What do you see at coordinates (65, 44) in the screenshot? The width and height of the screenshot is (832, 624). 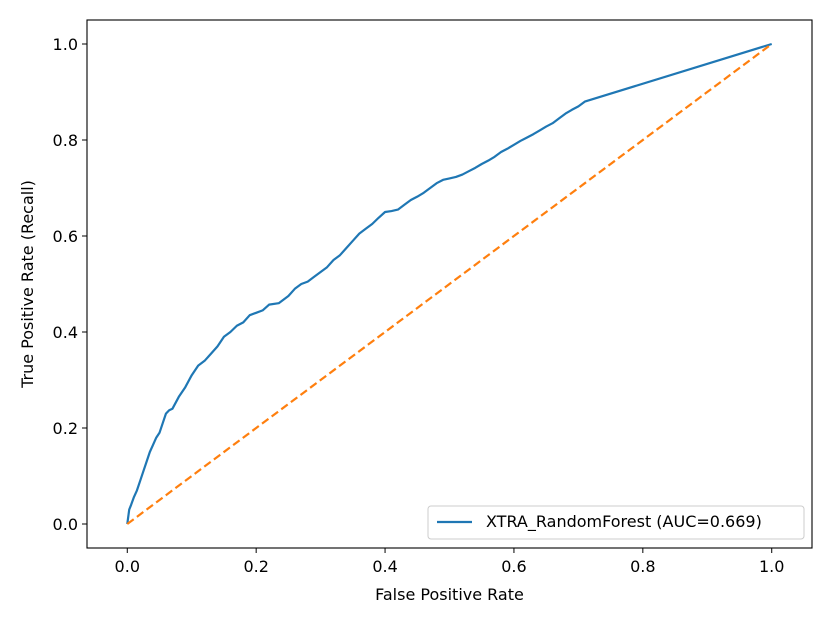 I see `y-tick-label: 1.0` at bounding box center [65, 44].